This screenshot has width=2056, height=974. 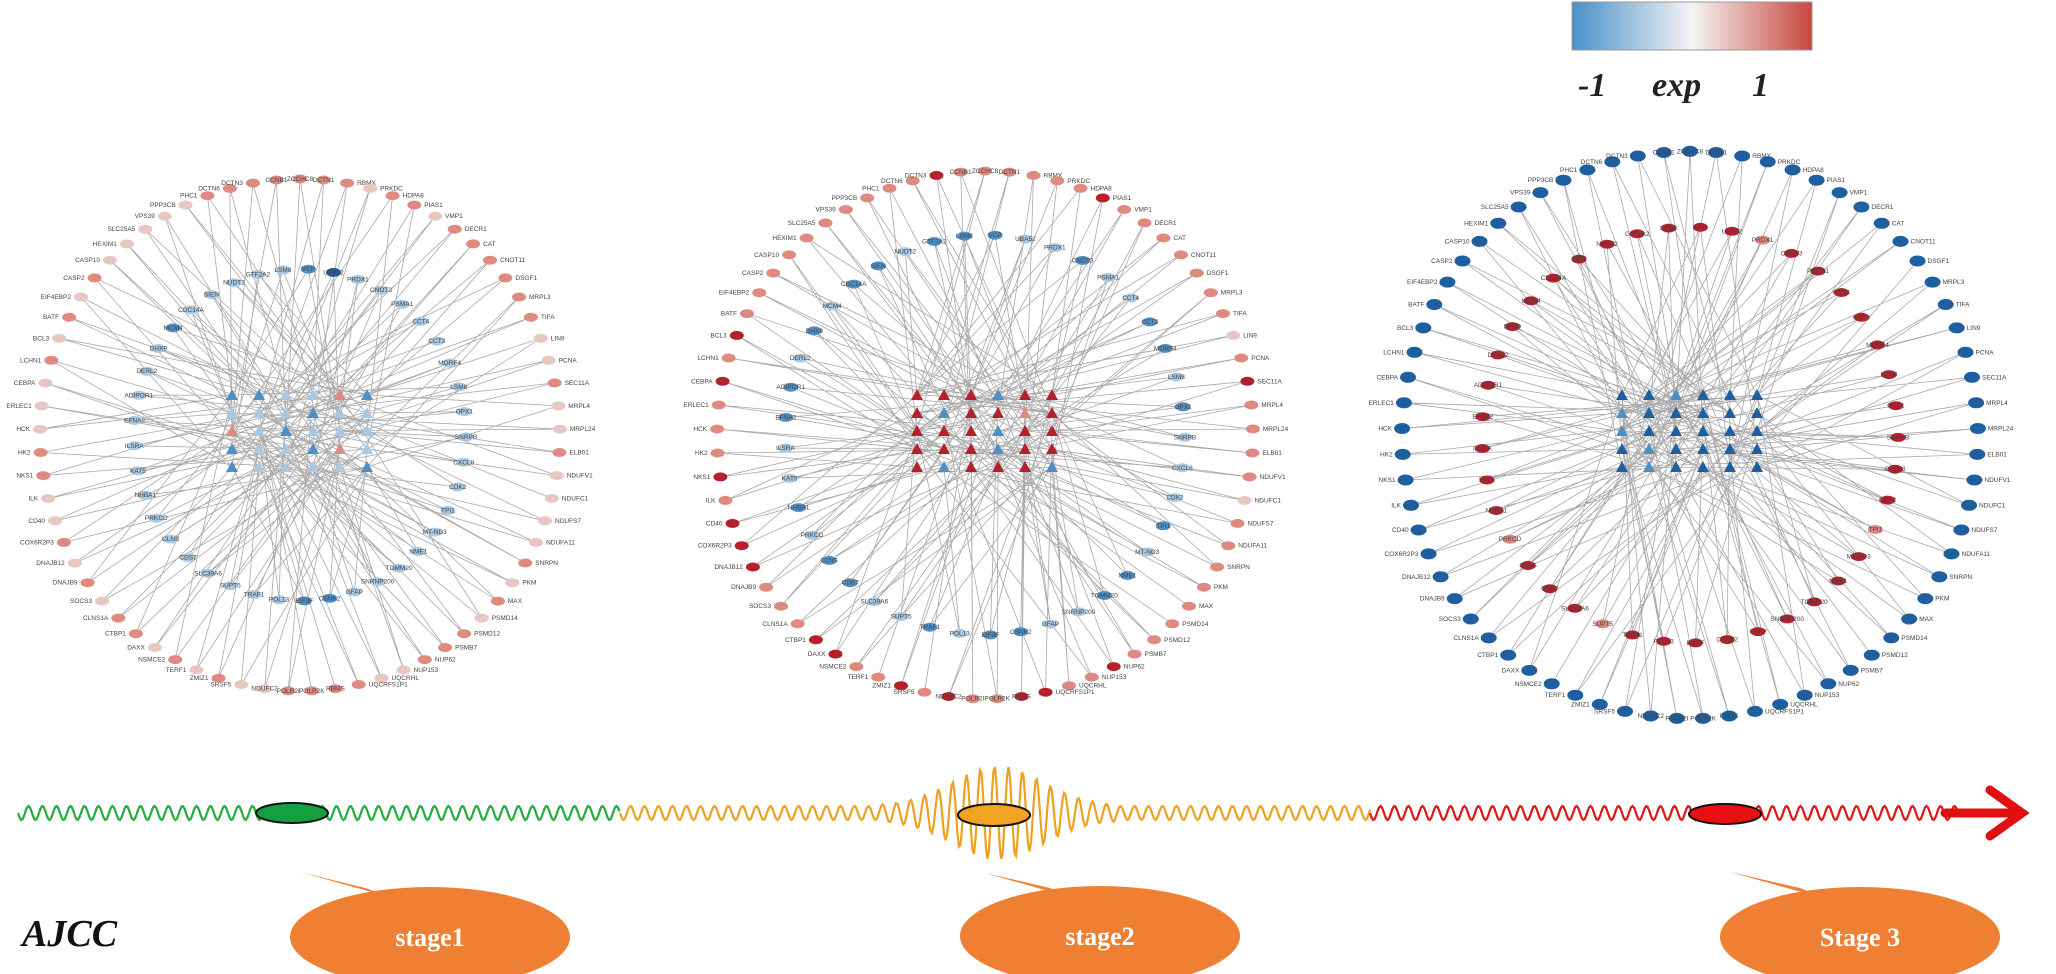 I want to click on mid-node-label: KAT5, so click(x=1487, y=480).